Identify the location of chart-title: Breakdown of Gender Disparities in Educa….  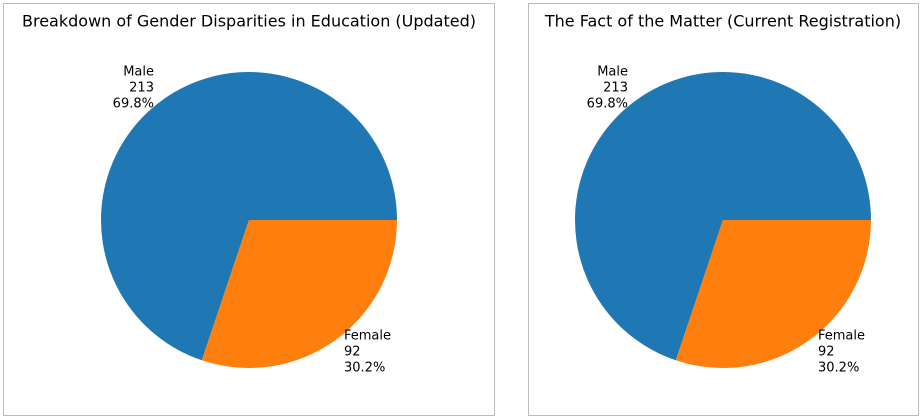
(249, 21).